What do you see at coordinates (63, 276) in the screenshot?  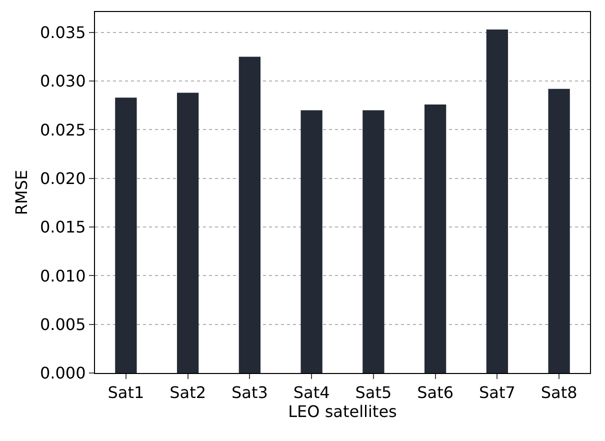 I see `y-tick-label: 0.010` at bounding box center [63, 276].